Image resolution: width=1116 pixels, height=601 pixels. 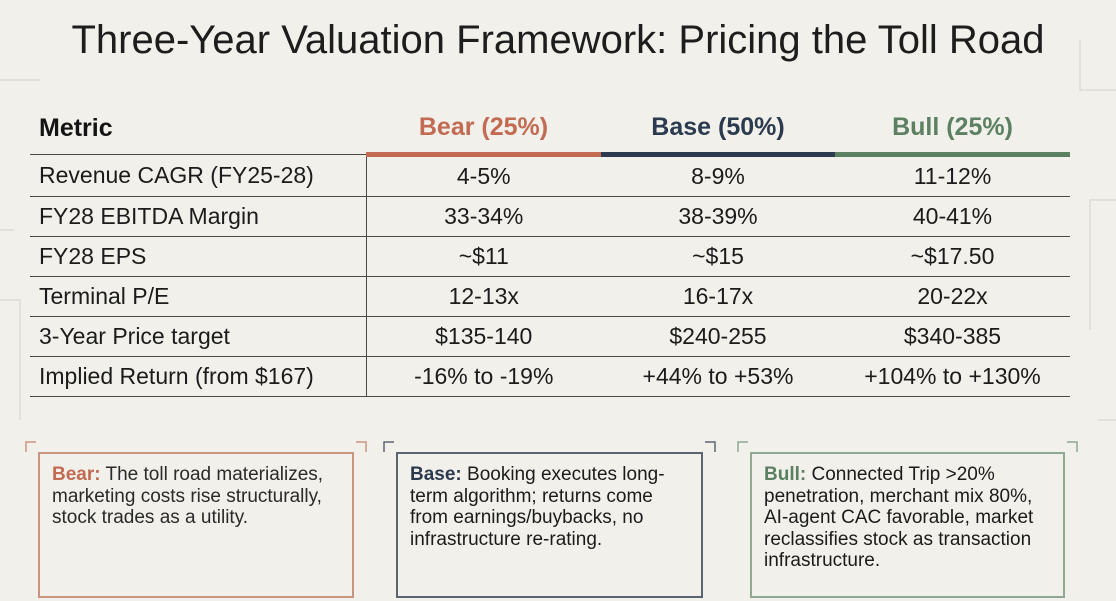 What do you see at coordinates (198, 296) in the screenshot?
I see `row-metric-label: Terminal P/E` at bounding box center [198, 296].